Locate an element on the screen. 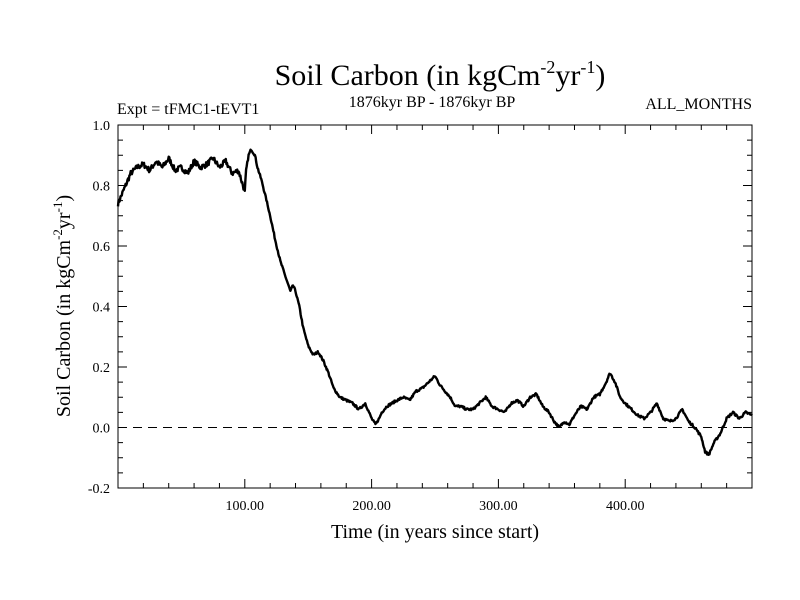 The height and width of the screenshot is (600, 800). y-tick-label: -0.2 is located at coordinates (99, 489).